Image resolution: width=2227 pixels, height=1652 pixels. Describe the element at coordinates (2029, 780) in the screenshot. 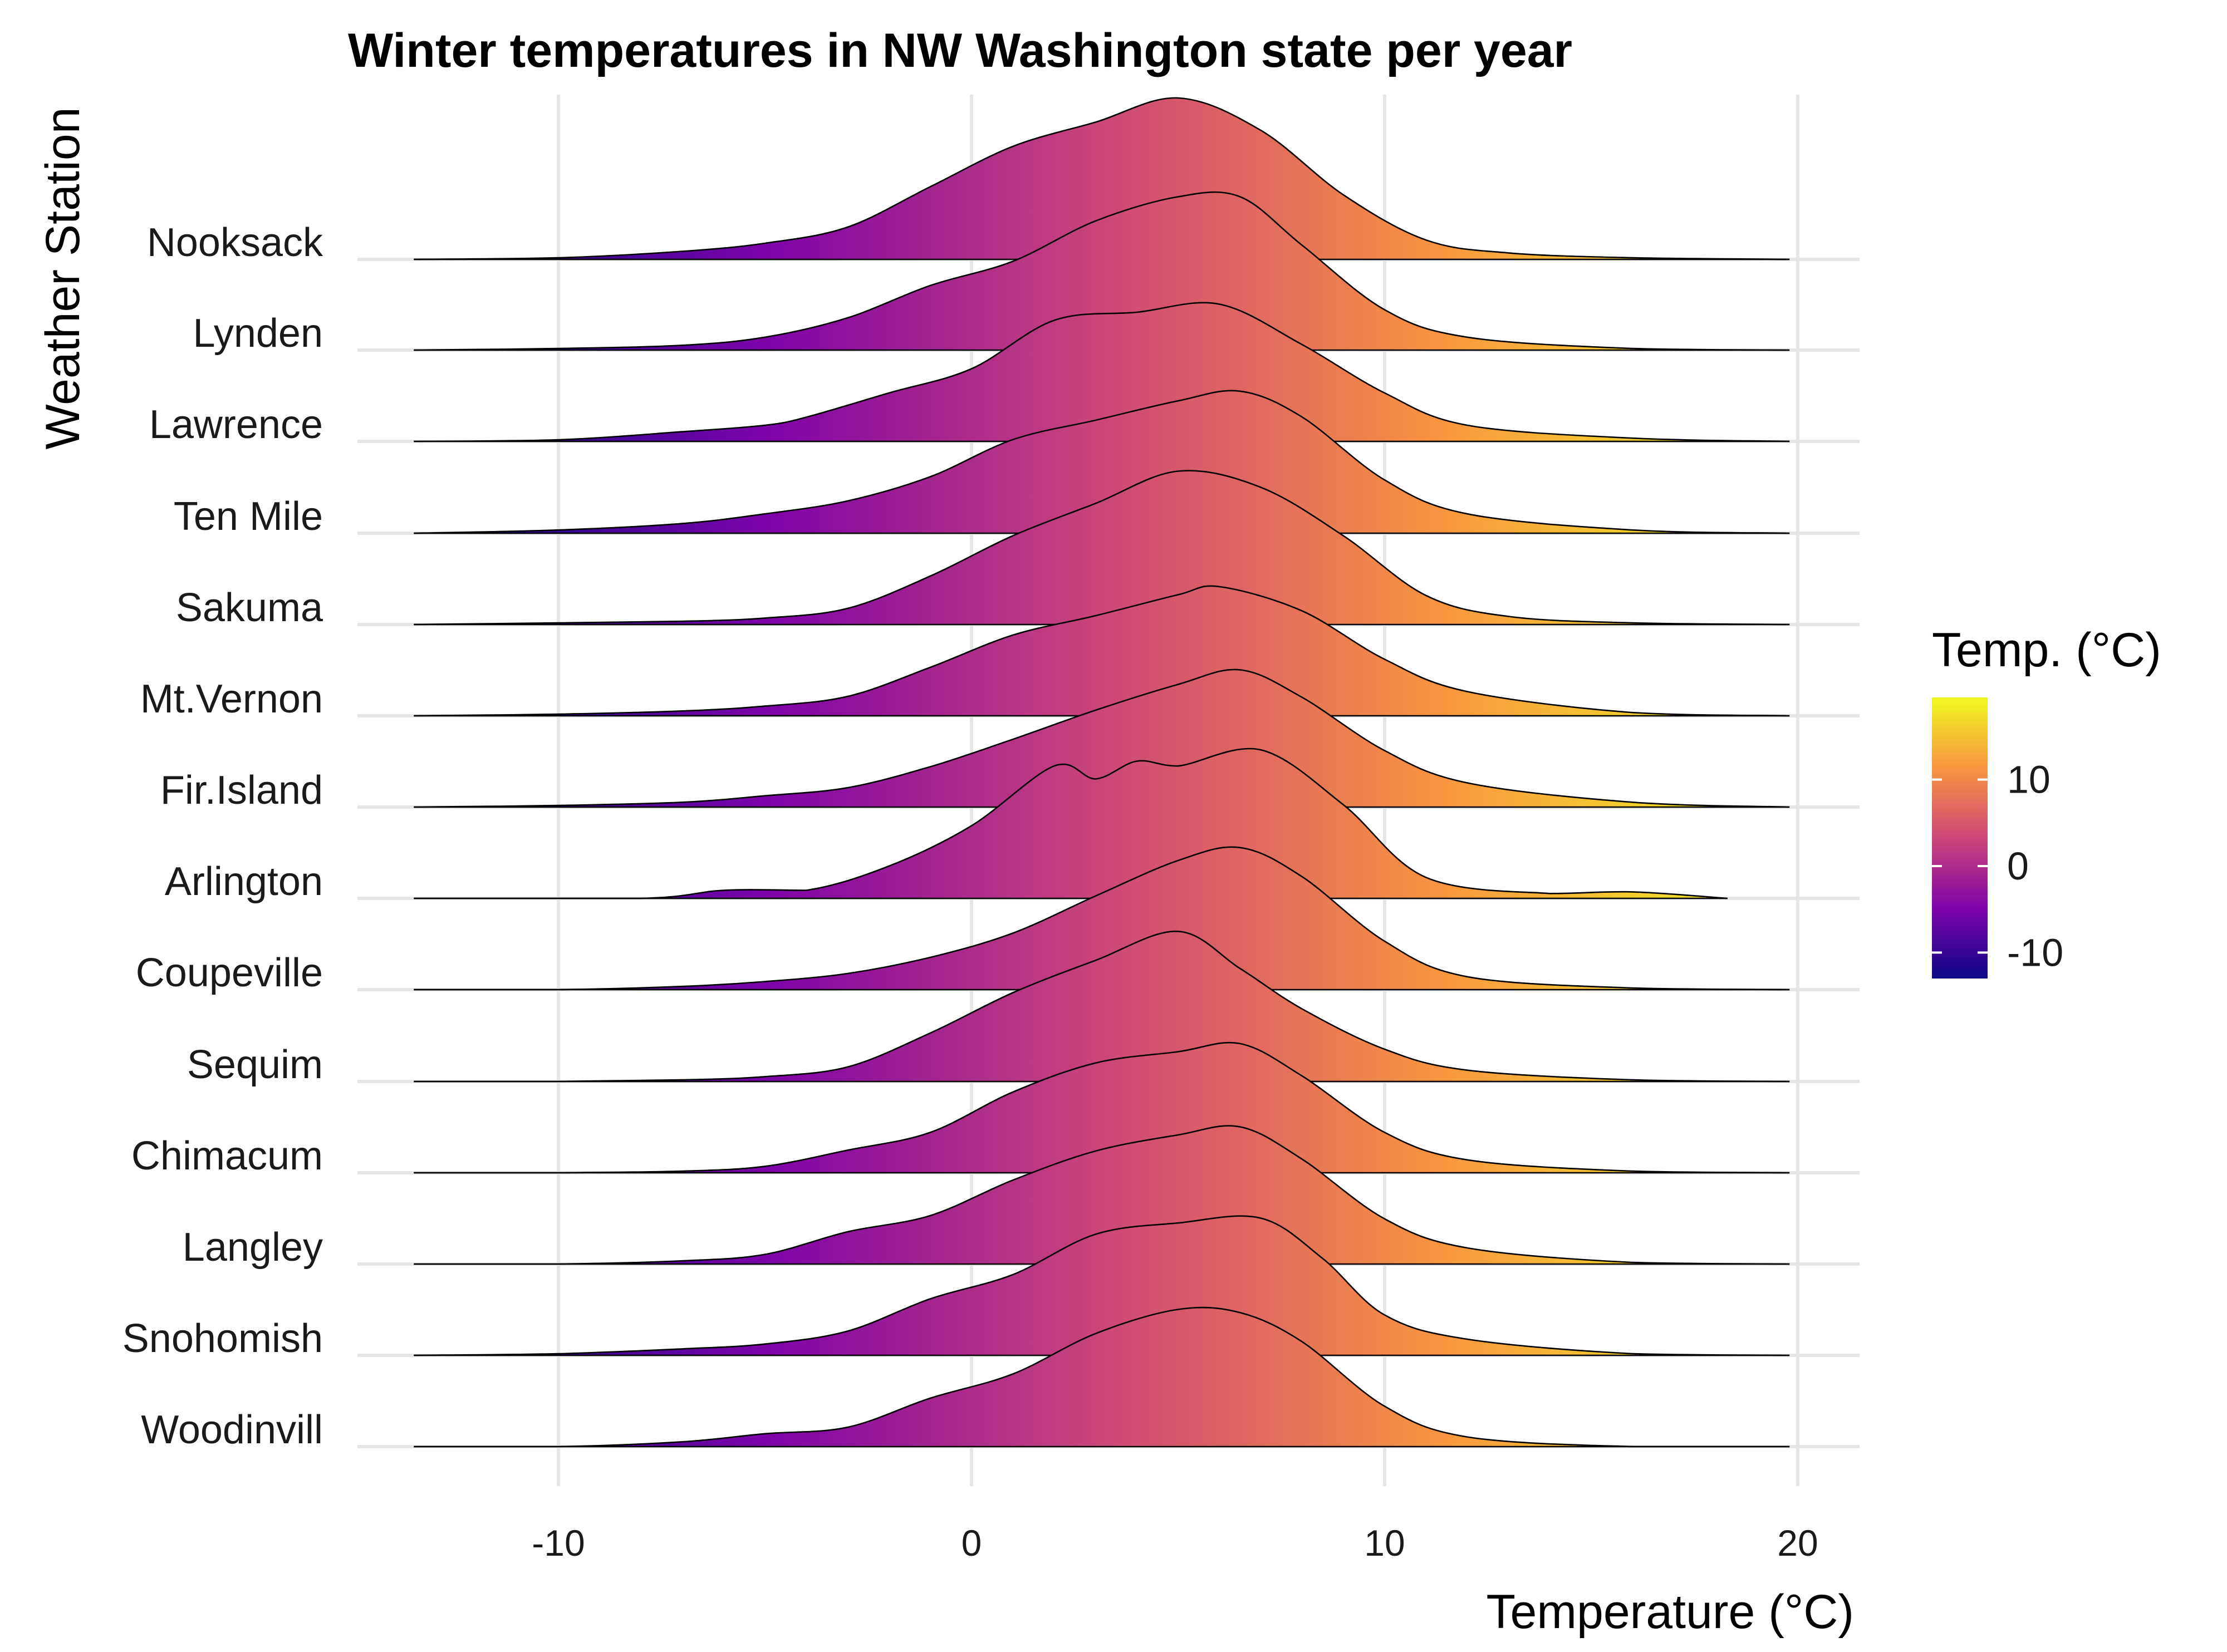

I see `legend-tick-label: 10` at that location.